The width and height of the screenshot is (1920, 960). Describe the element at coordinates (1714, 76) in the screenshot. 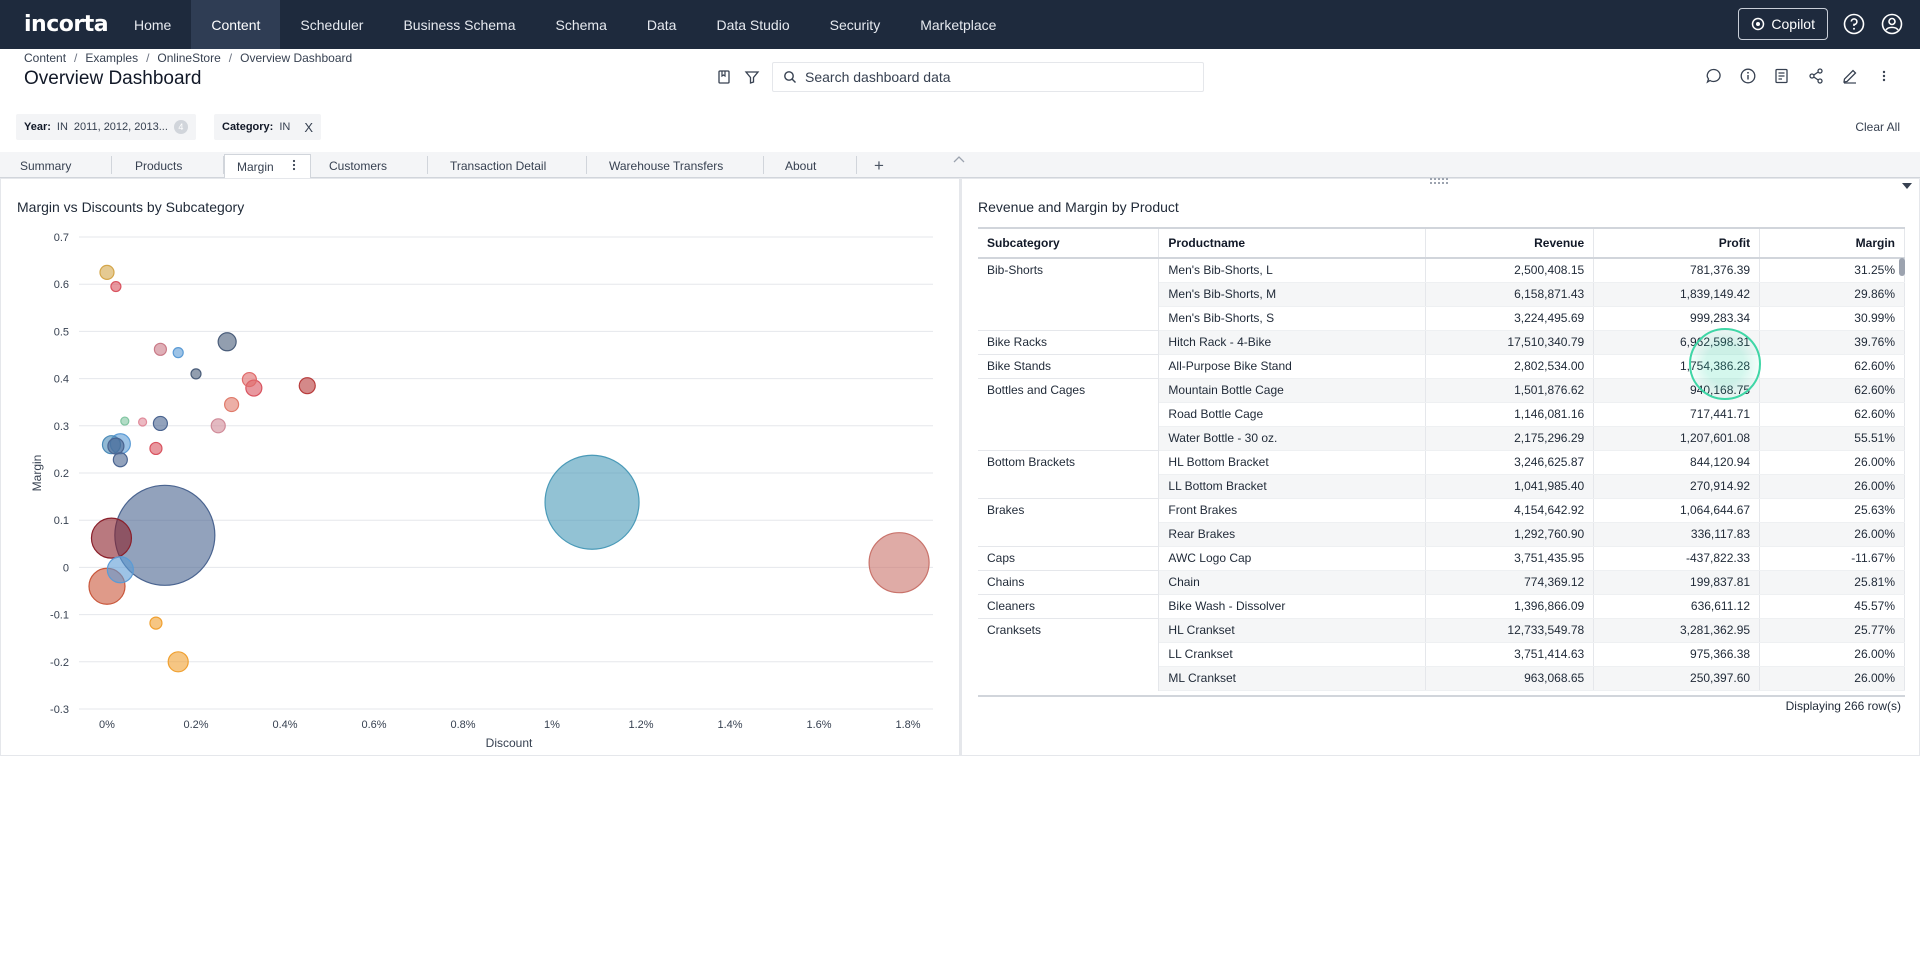

I see `comment-icon` at that location.